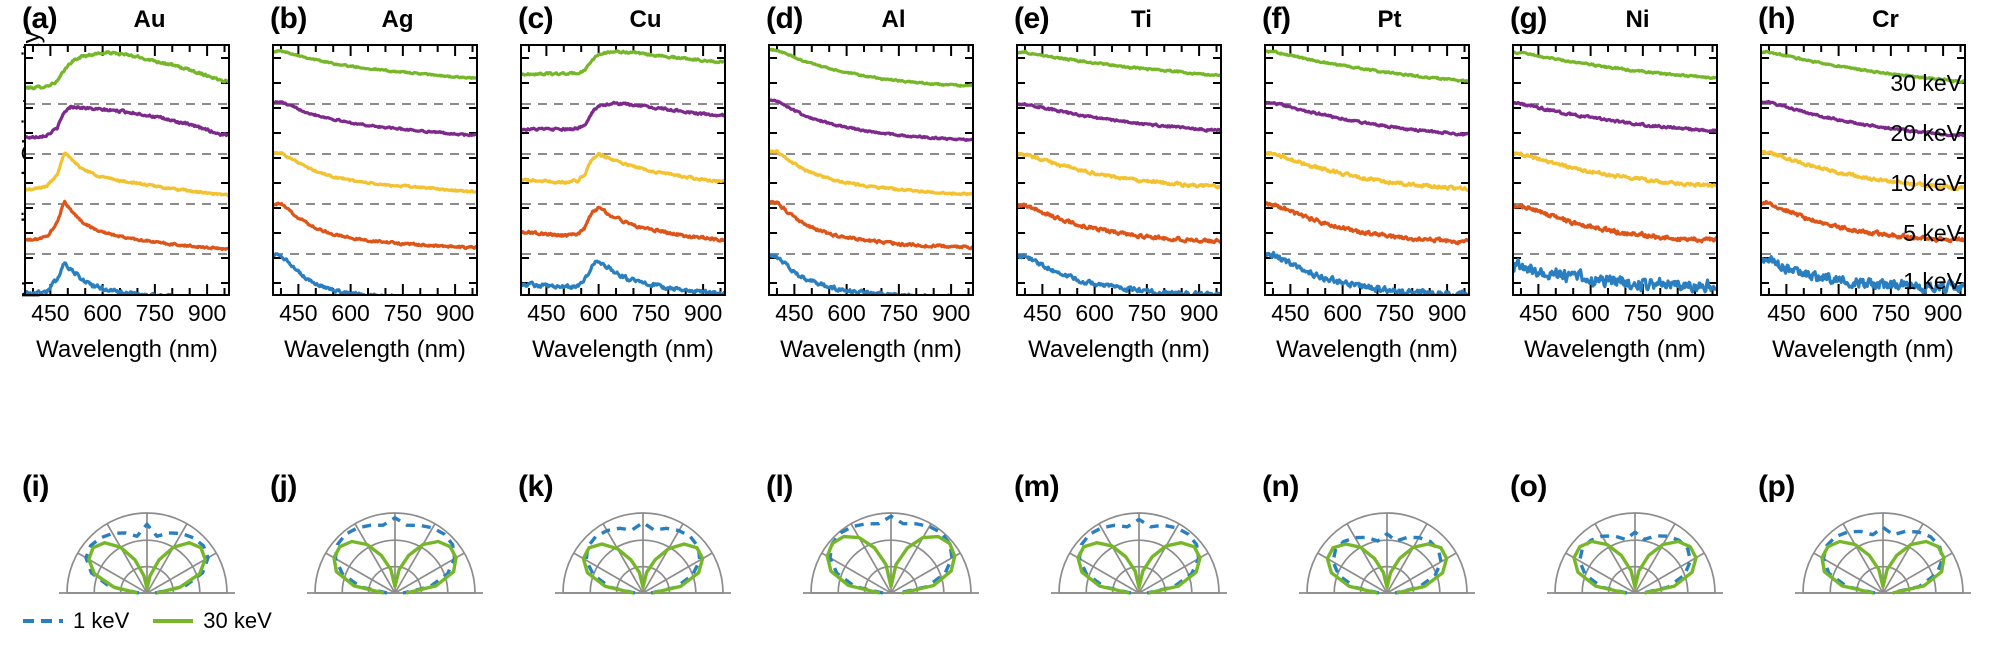 The image size is (2001, 646). I want to click on polar-panel-cu: (k), so click(627, 550).